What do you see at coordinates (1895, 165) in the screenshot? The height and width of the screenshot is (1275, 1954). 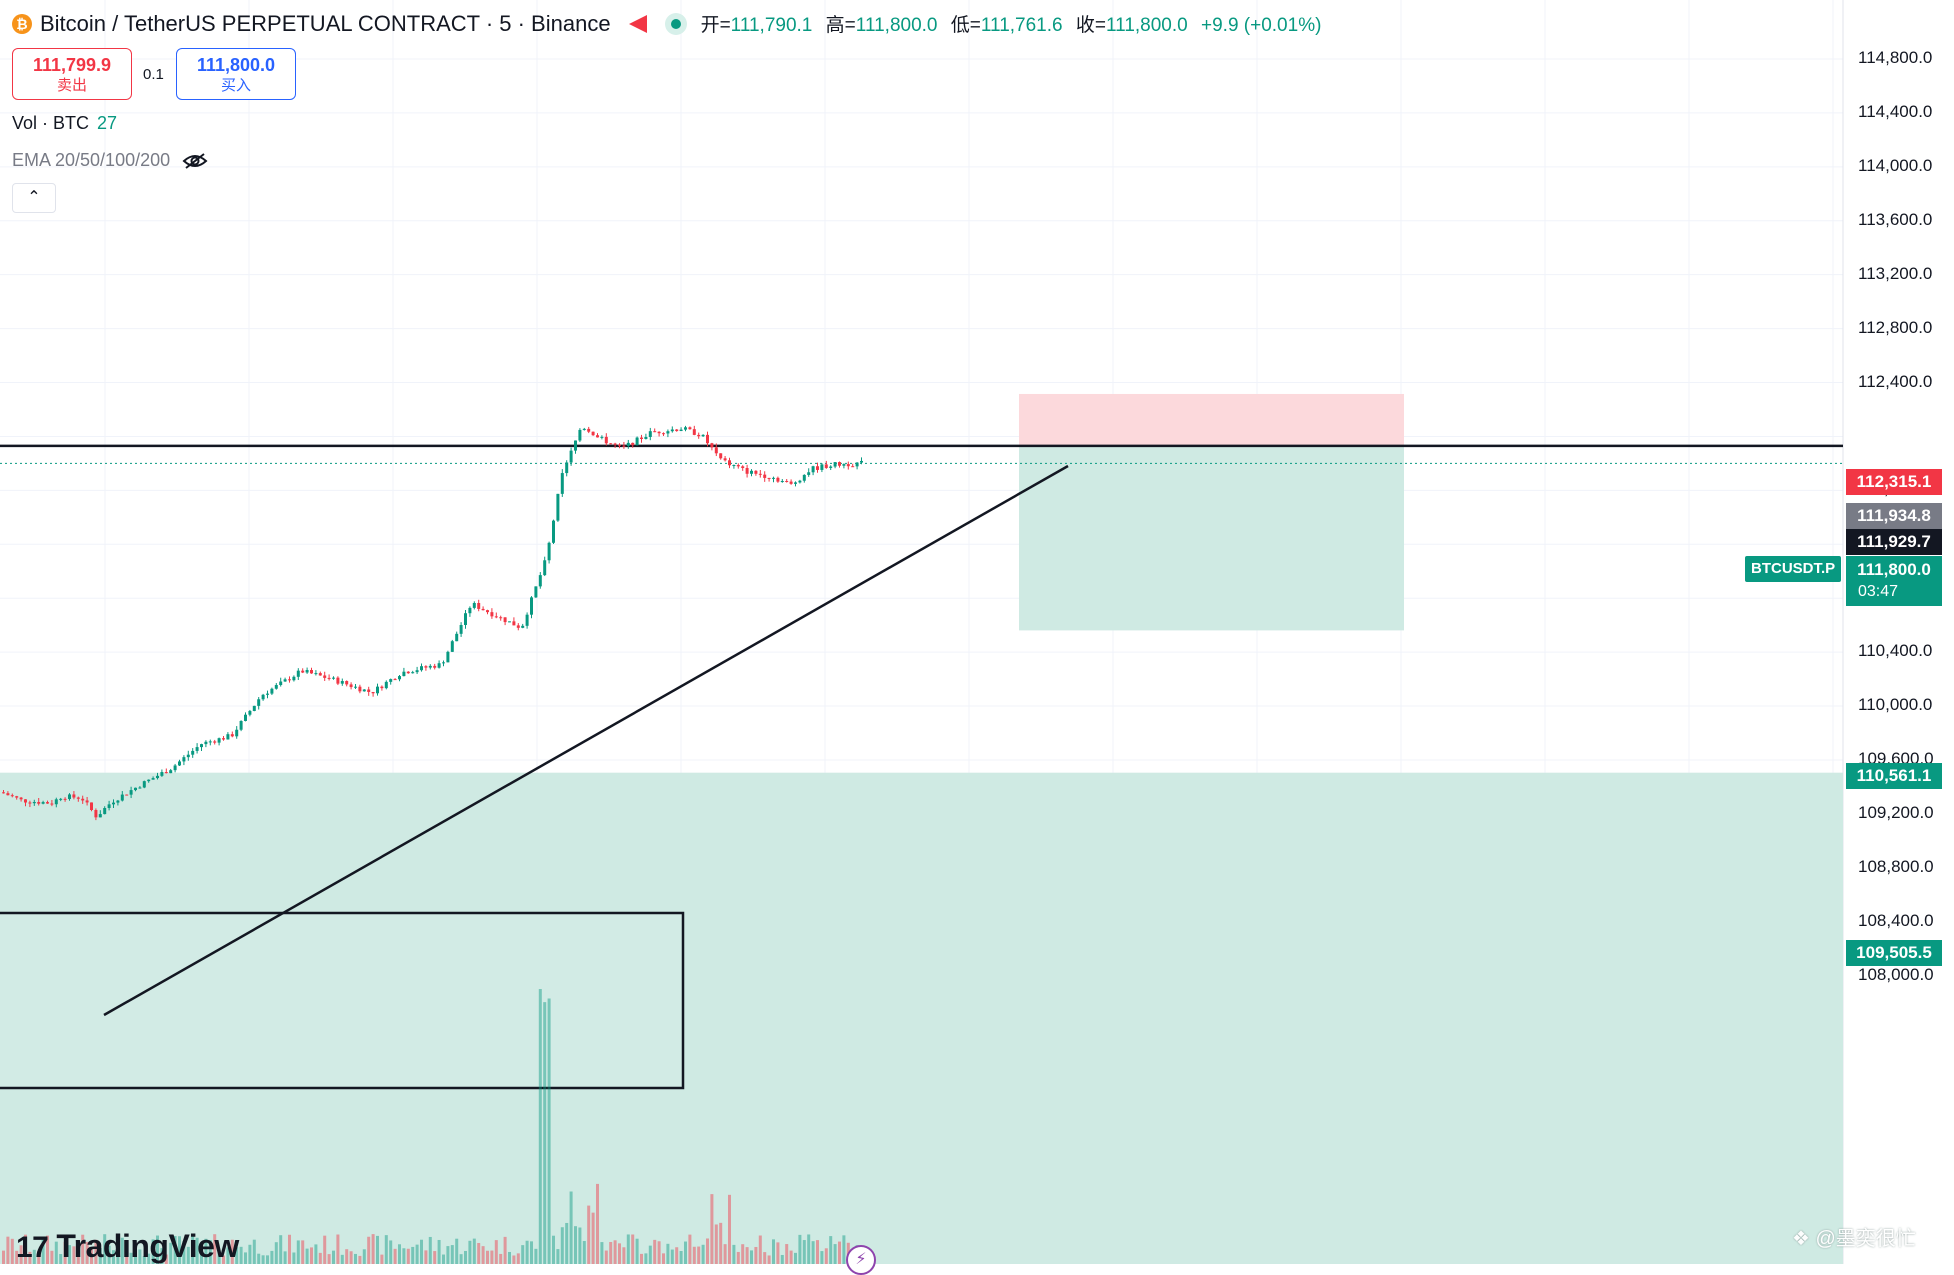 I see `price-axis-tick: 114,000.0` at bounding box center [1895, 165].